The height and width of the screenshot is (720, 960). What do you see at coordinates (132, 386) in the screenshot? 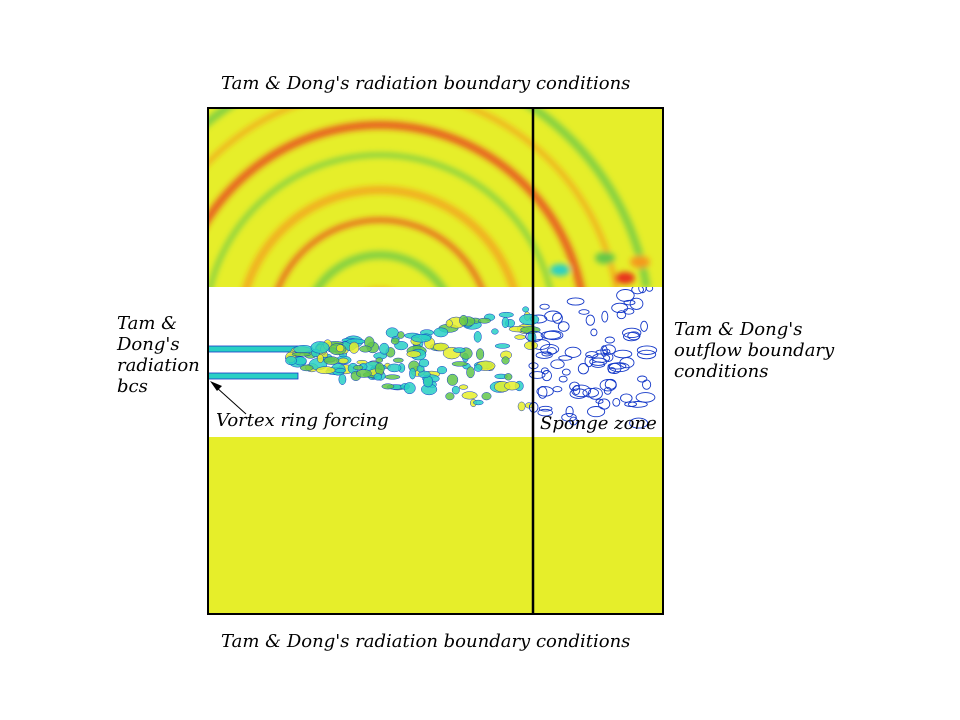
I see `left-label-line-4: bcs` at bounding box center [132, 386].